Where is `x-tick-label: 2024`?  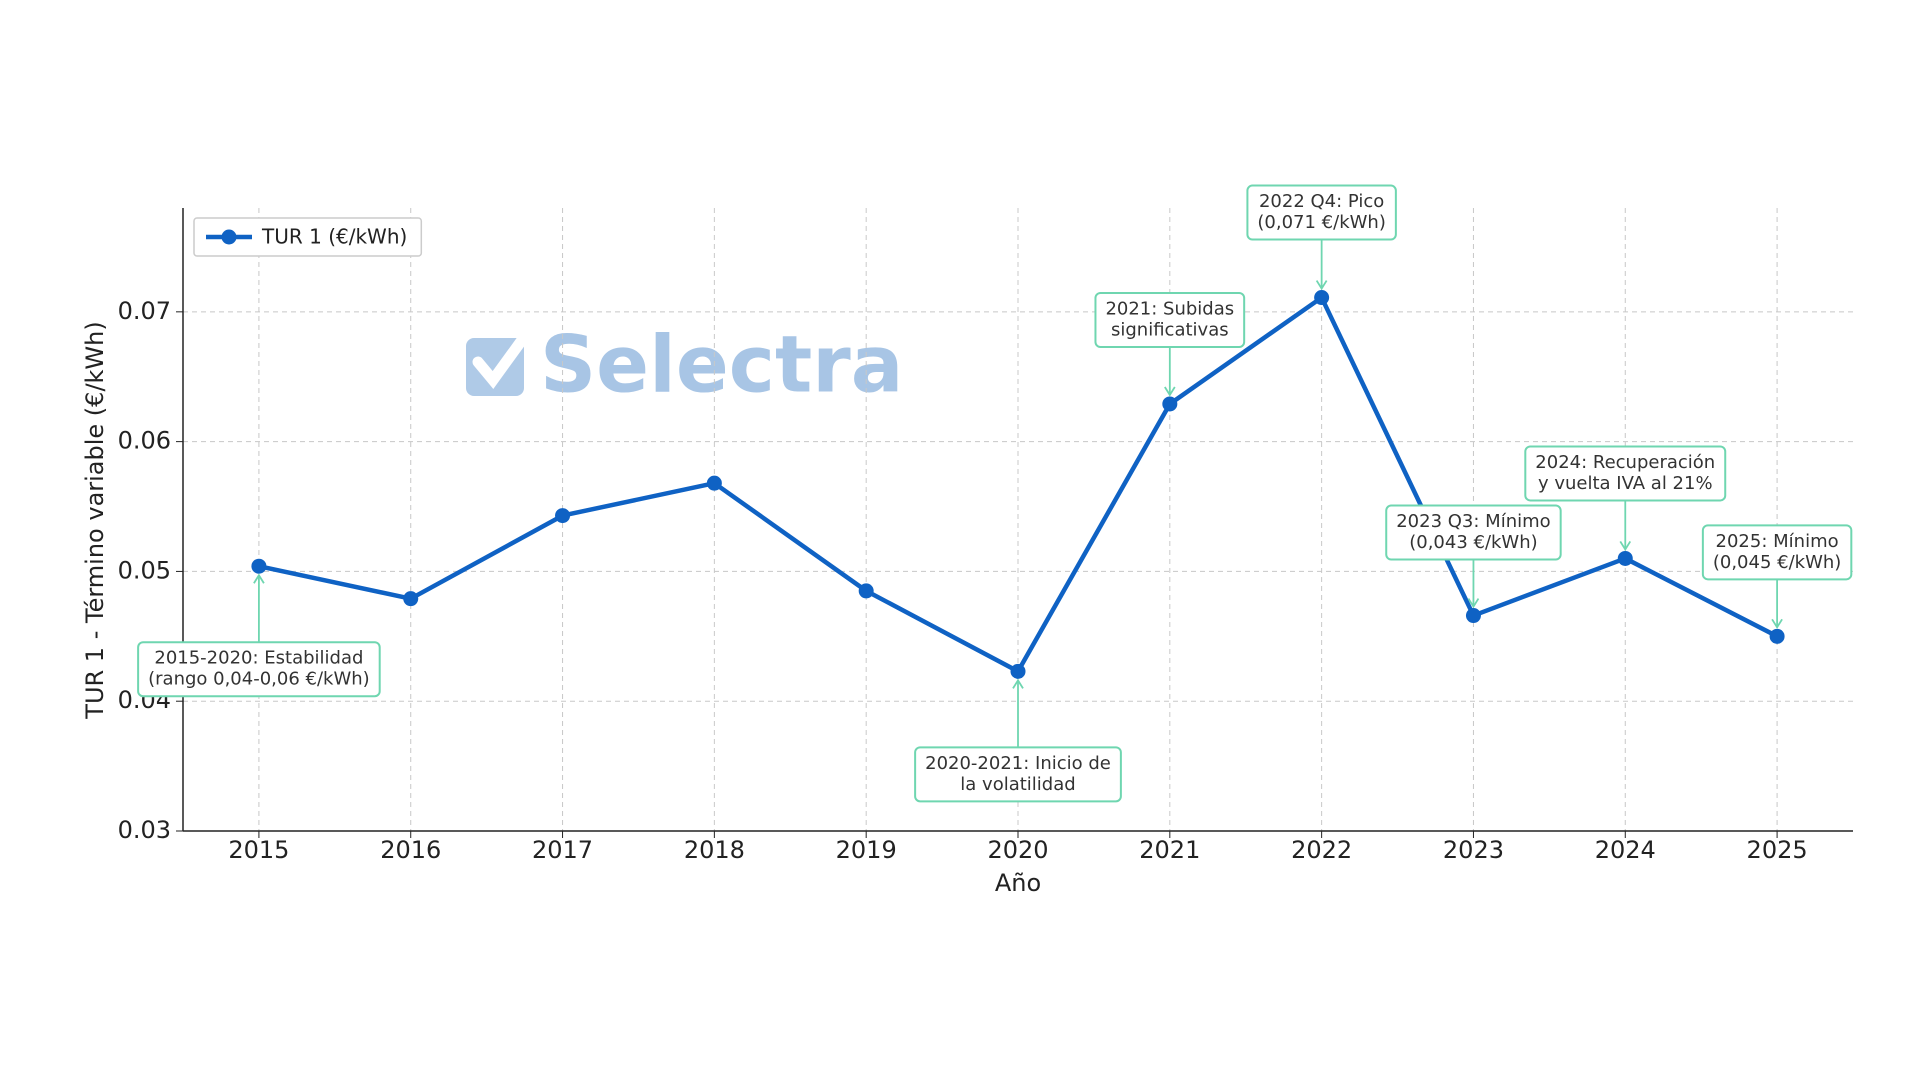 x-tick-label: 2024 is located at coordinates (1625, 850).